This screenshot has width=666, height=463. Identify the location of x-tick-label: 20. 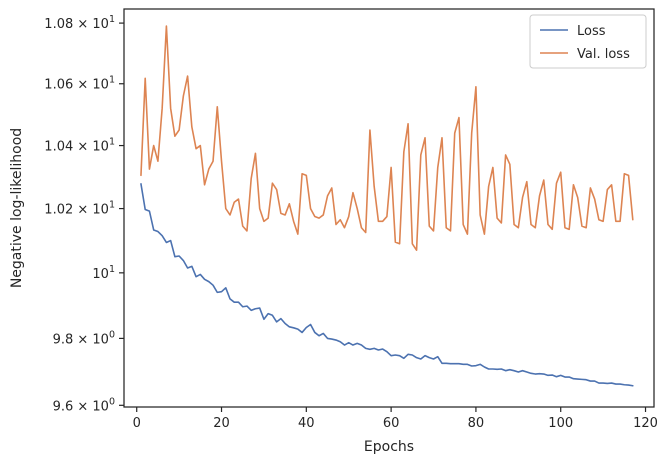
(221, 423).